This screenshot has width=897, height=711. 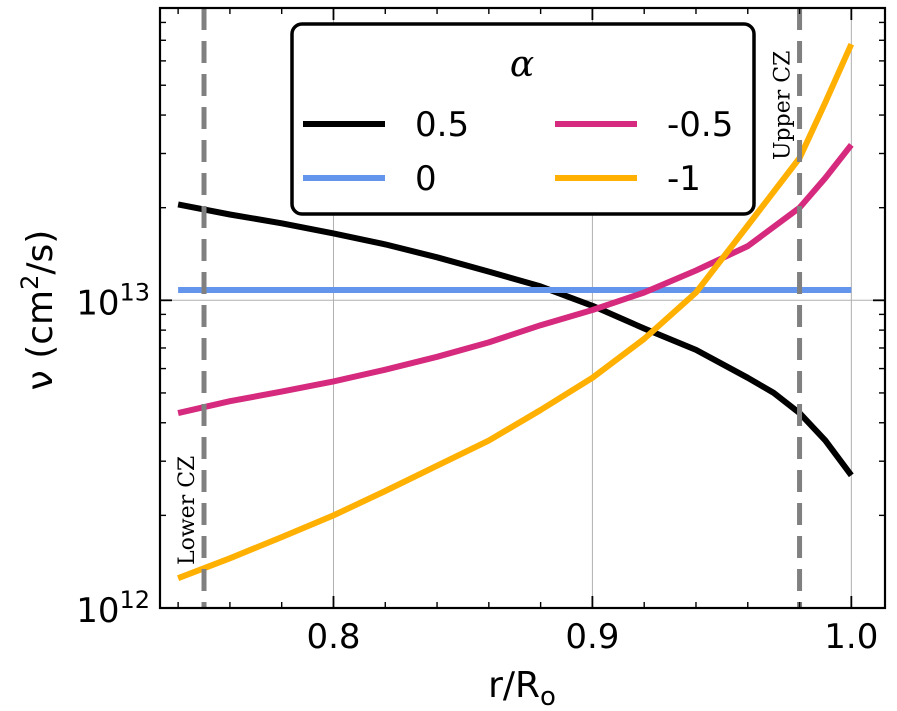 What do you see at coordinates (522, 688) in the screenshot?
I see `x-axis-label: r/Ro` at bounding box center [522, 688].